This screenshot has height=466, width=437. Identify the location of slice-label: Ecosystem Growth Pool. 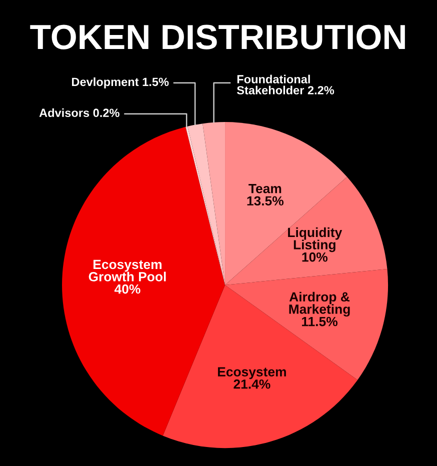
(127, 271).